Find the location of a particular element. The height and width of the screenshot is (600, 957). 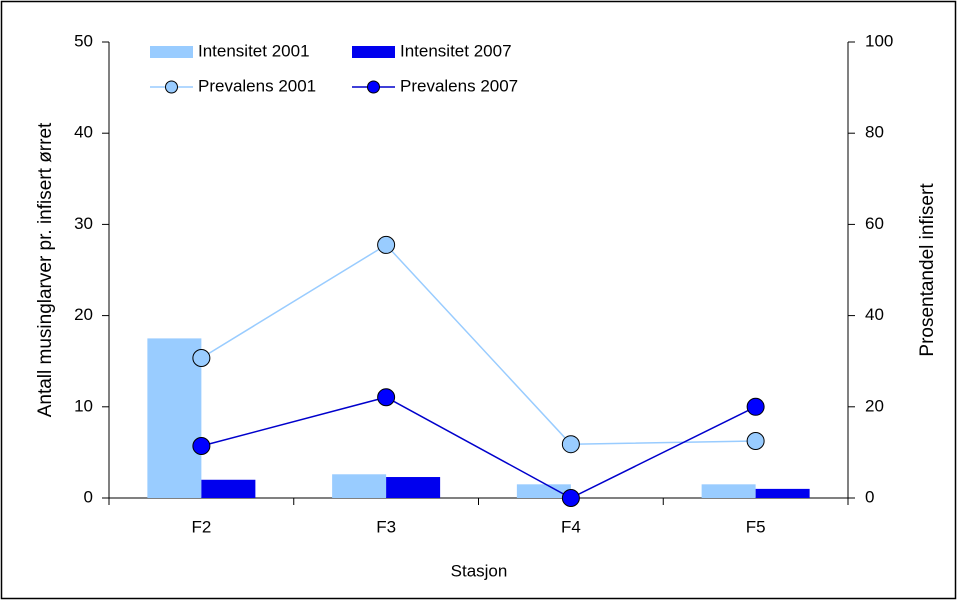

x-tick-label: F4 is located at coordinates (571, 526).